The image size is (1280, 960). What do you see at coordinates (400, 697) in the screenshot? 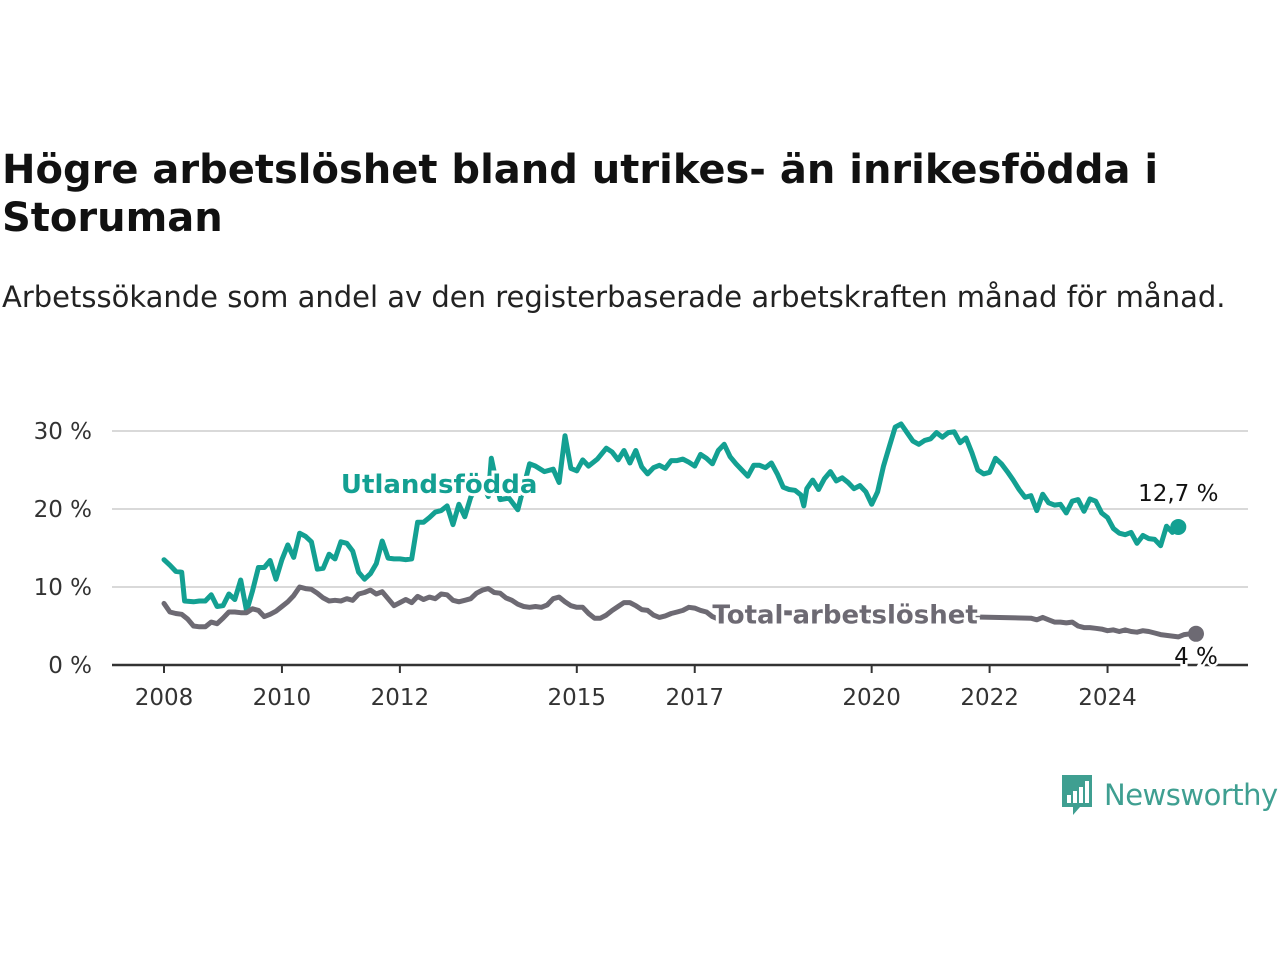
I see `x-tick-label: 2012` at bounding box center [400, 697].